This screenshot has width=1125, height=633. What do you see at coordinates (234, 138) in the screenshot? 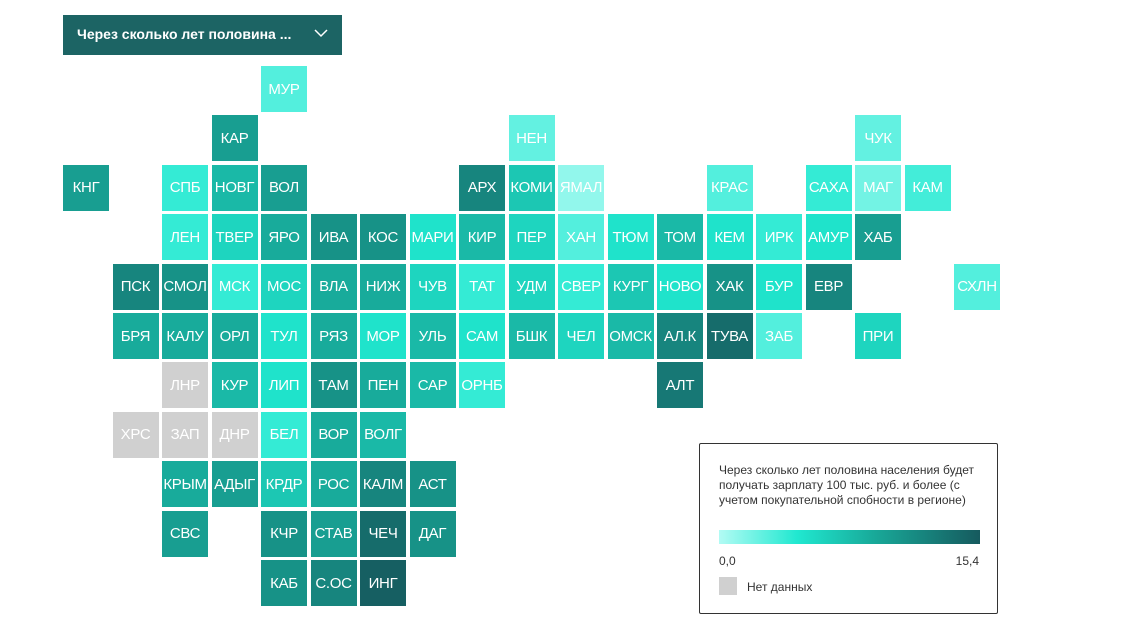
I see `region-tile: КАР` at bounding box center [234, 138].